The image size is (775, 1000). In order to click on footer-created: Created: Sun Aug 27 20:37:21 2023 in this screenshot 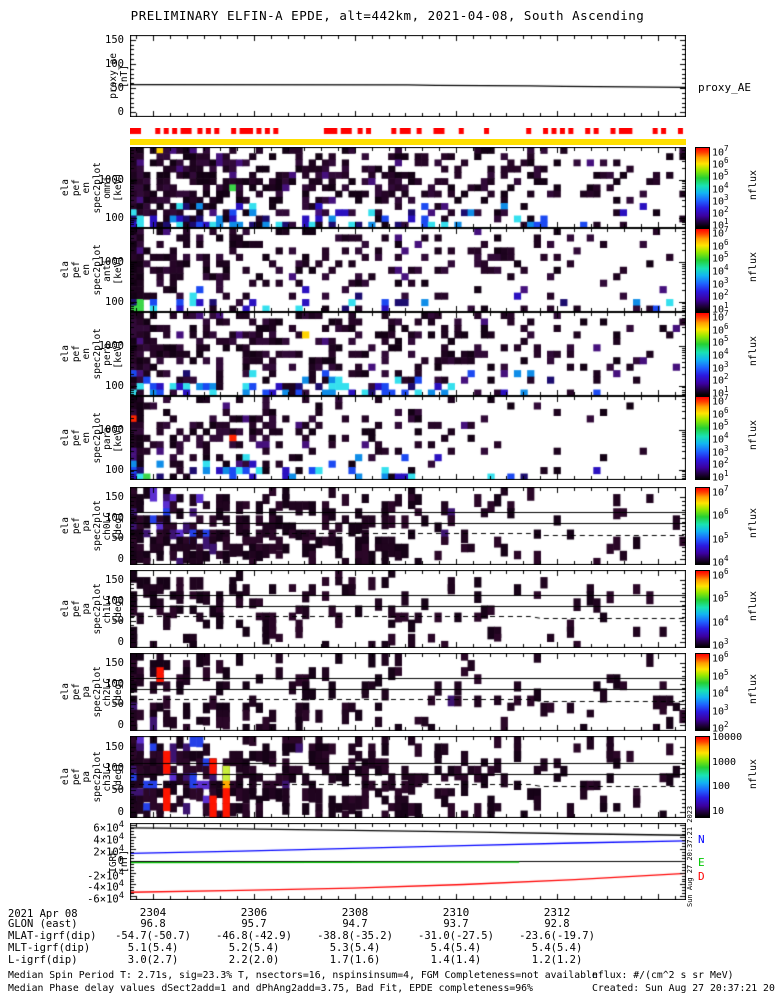, I will do `click(683, 988)`.